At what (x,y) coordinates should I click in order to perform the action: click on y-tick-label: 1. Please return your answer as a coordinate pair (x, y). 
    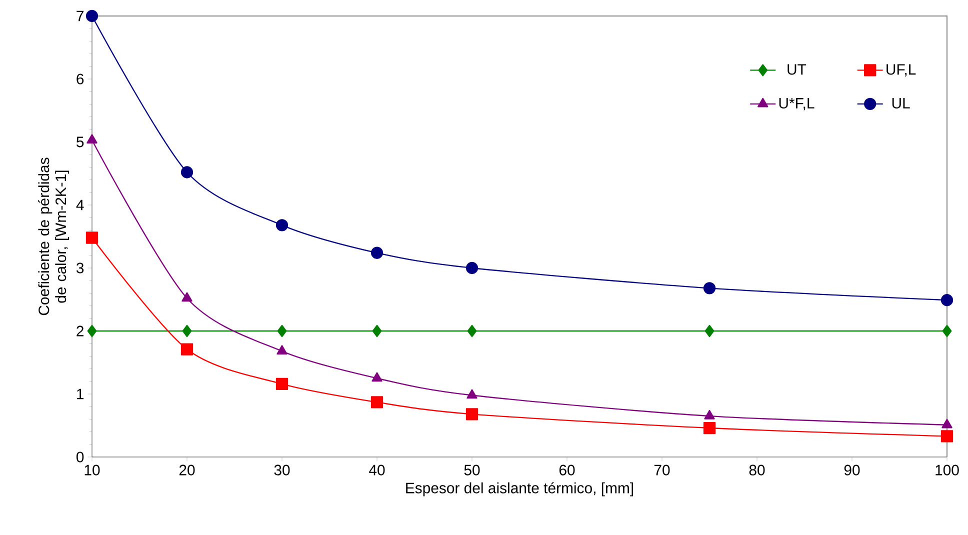
    Looking at the image, I should click on (80, 394).